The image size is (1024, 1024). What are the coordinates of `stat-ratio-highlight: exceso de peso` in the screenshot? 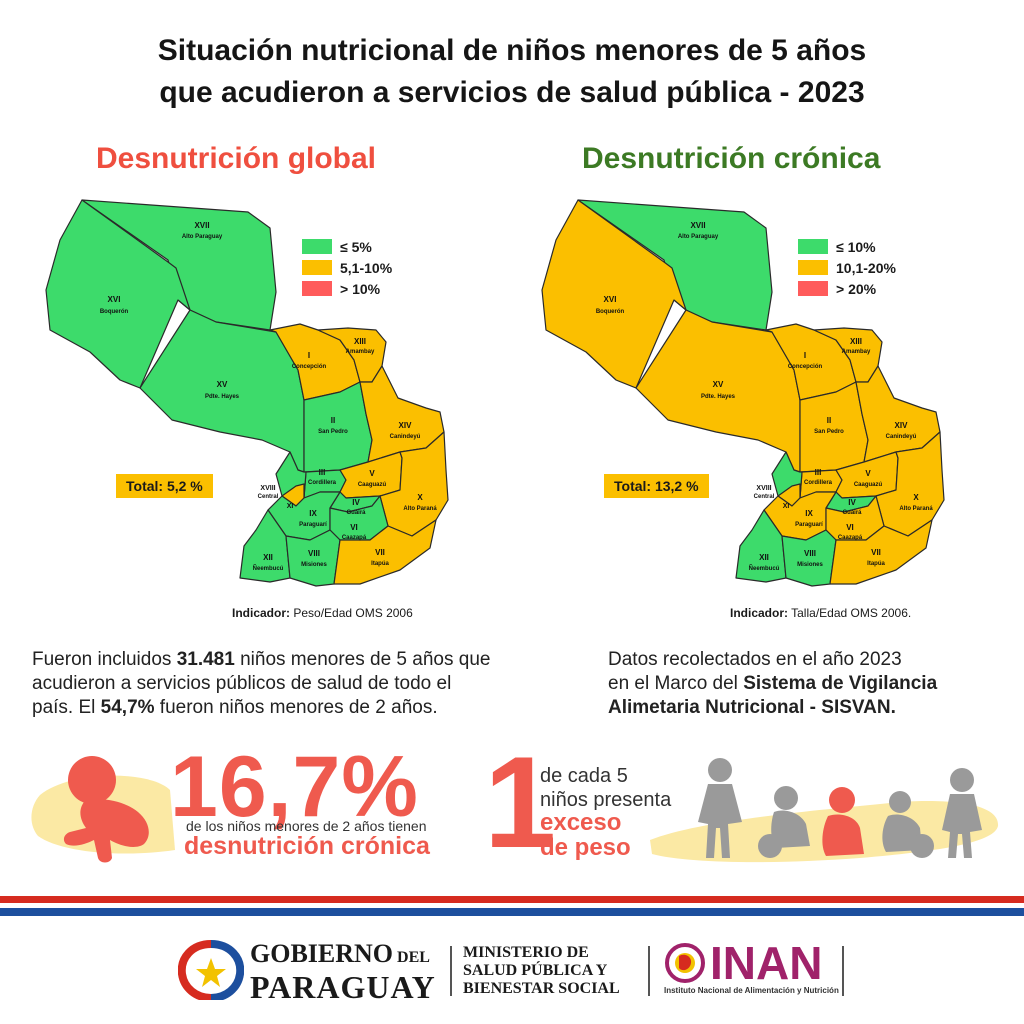 It's located at (585, 835).